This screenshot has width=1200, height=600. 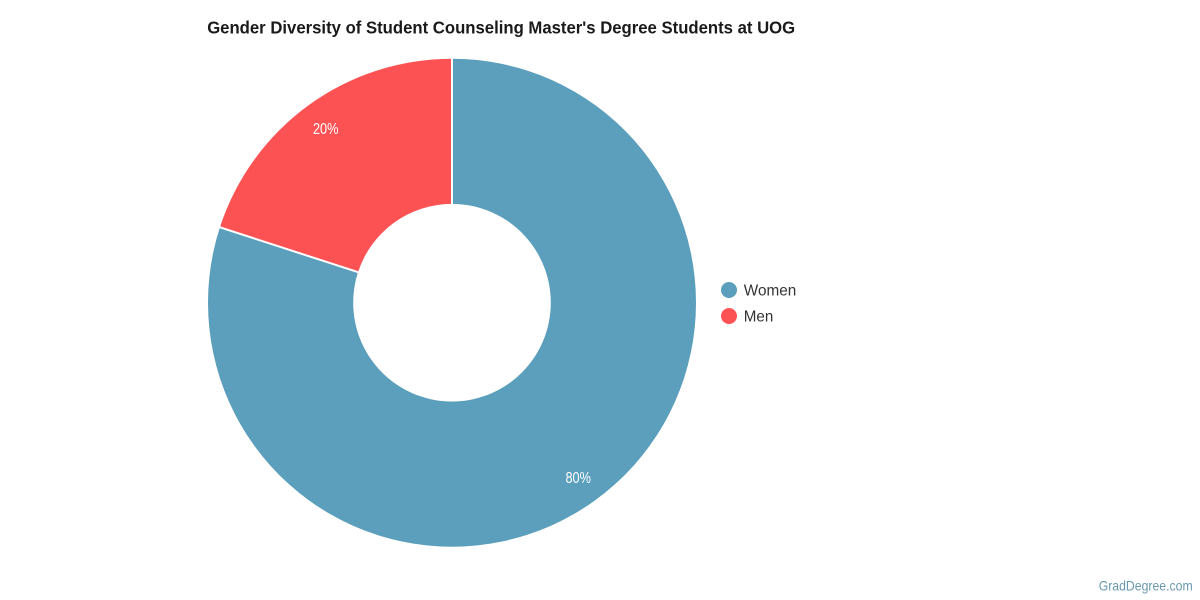 What do you see at coordinates (759, 317) in the screenshot?
I see `svg-text: Men` at bounding box center [759, 317].